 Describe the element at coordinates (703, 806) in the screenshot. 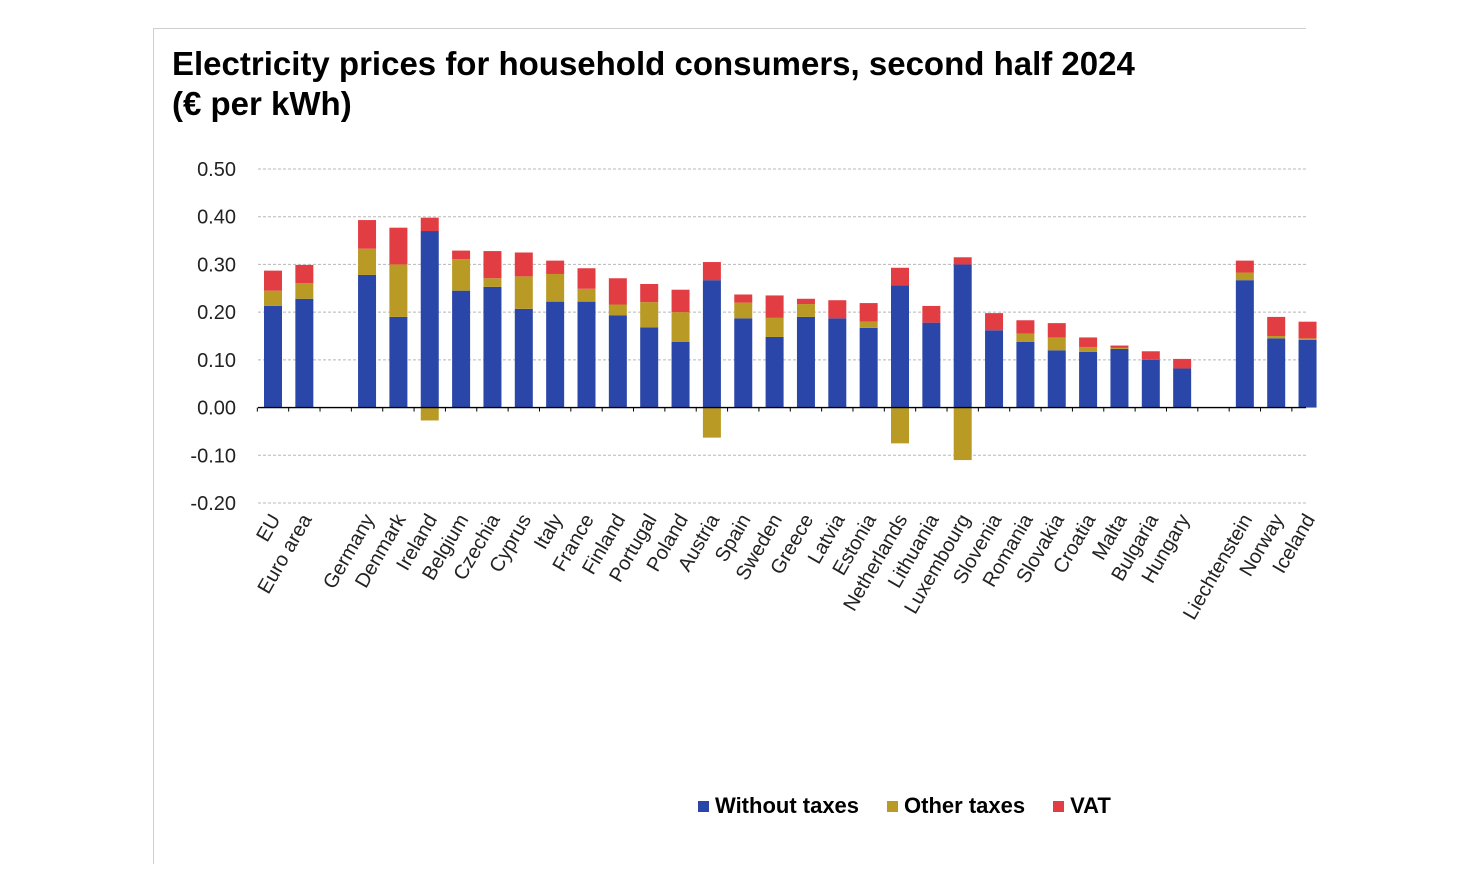

I see `legend-swatch-without-taxes` at that location.